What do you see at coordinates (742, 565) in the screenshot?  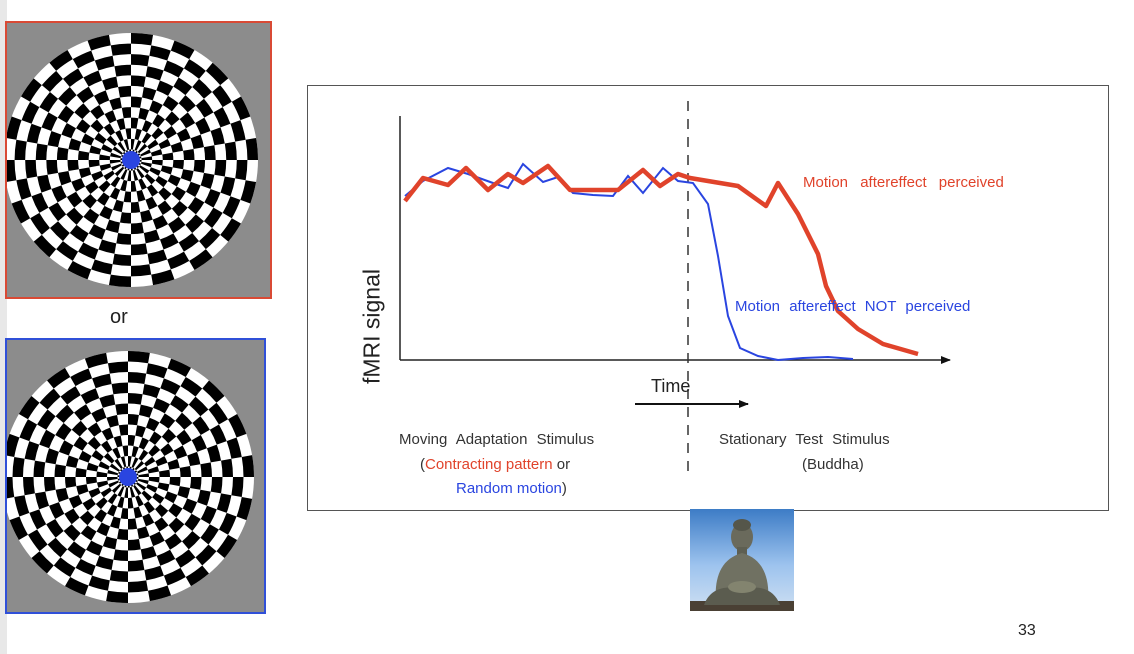 I see `buddha-statue-icon` at bounding box center [742, 565].